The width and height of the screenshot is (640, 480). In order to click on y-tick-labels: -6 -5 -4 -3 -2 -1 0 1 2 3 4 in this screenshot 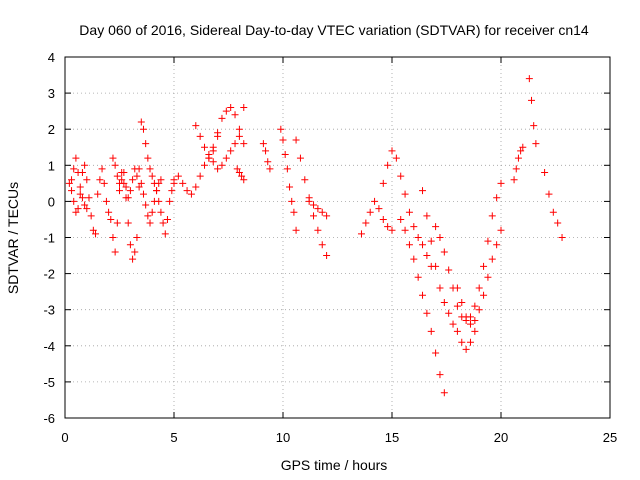, I will do `click(49, 238)`.